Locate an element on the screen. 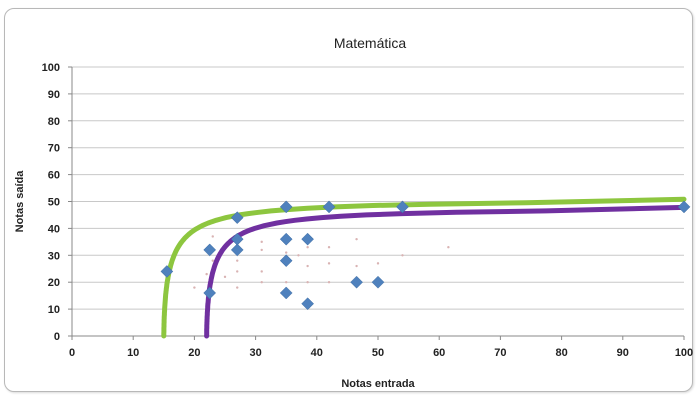 This screenshot has width=697, height=396. y-tick-label: 20 is located at coordinates (54, 283).